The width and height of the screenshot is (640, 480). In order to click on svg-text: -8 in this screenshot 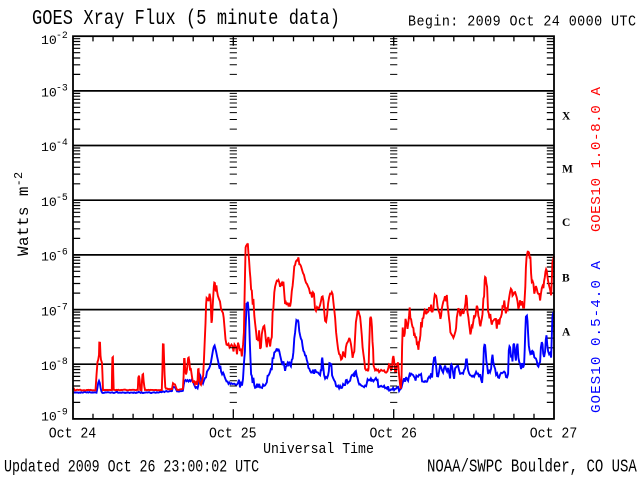, I will do `click(62, 361)`.